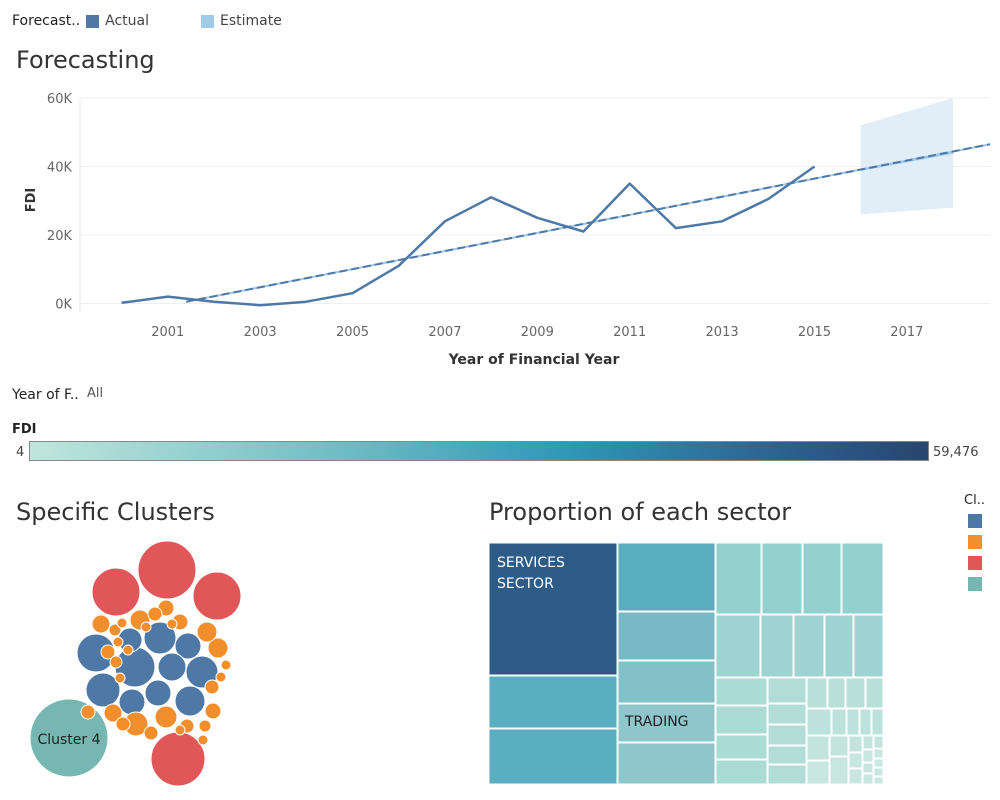  Describe the element at coordinates (31, 200) in the screenshot. I see `y-axis-label: FDI` at that location.